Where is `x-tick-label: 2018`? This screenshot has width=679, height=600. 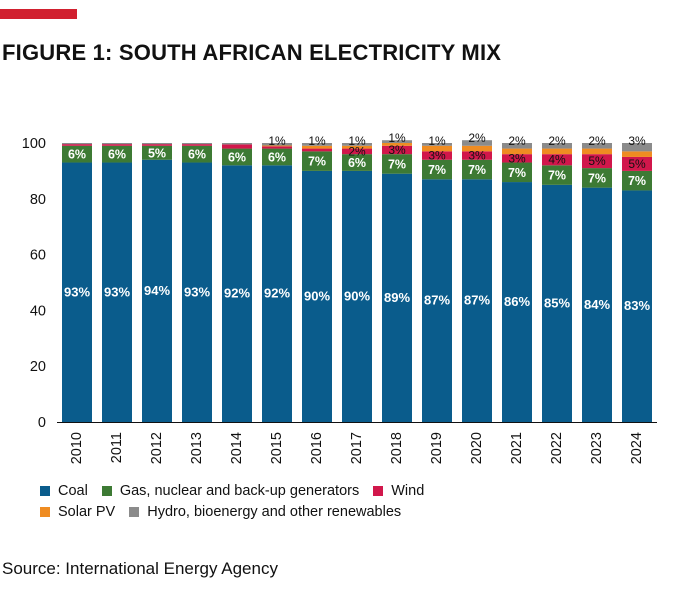
x-tick-label: 2018 is located at coordinates (397, 448).